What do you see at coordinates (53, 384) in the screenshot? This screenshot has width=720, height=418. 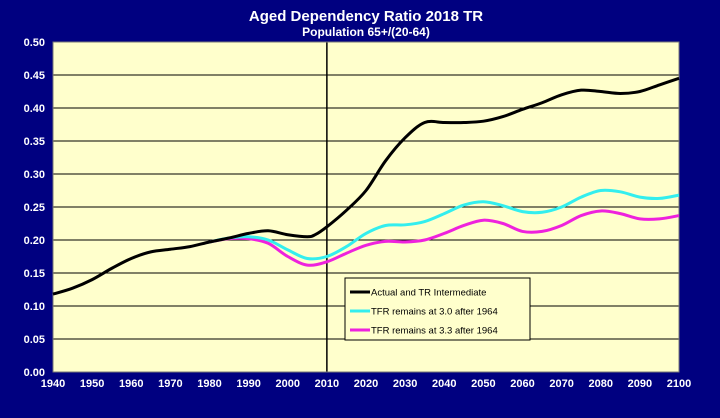 I see `x-tick-label: 1940` at bounding box center [53, 384].